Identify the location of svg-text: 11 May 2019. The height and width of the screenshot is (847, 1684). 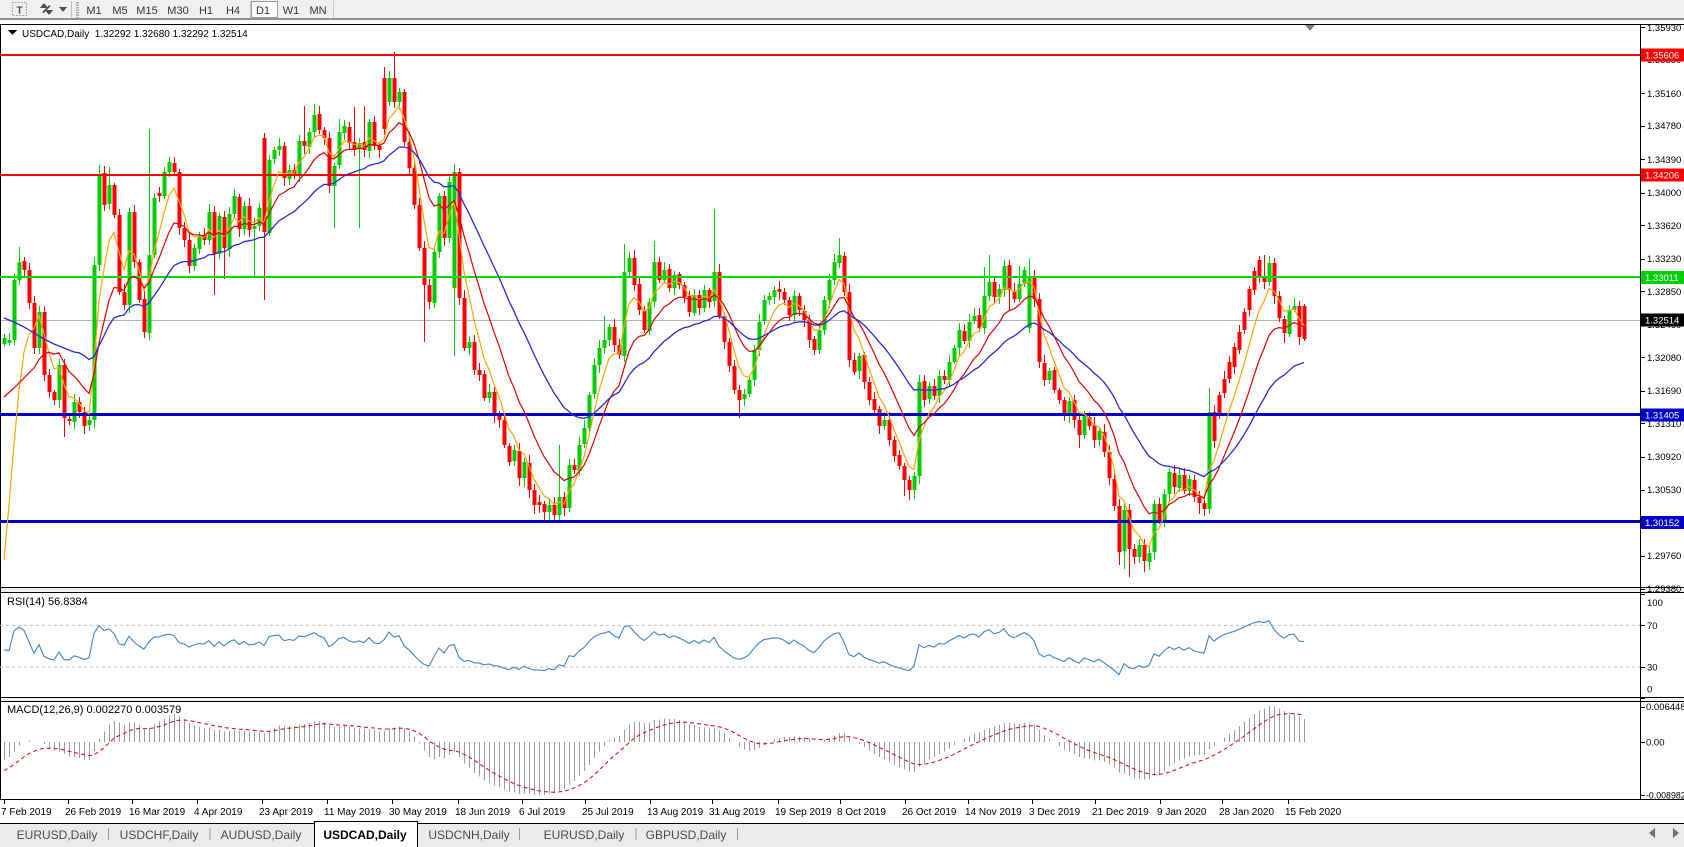
(353, 812).